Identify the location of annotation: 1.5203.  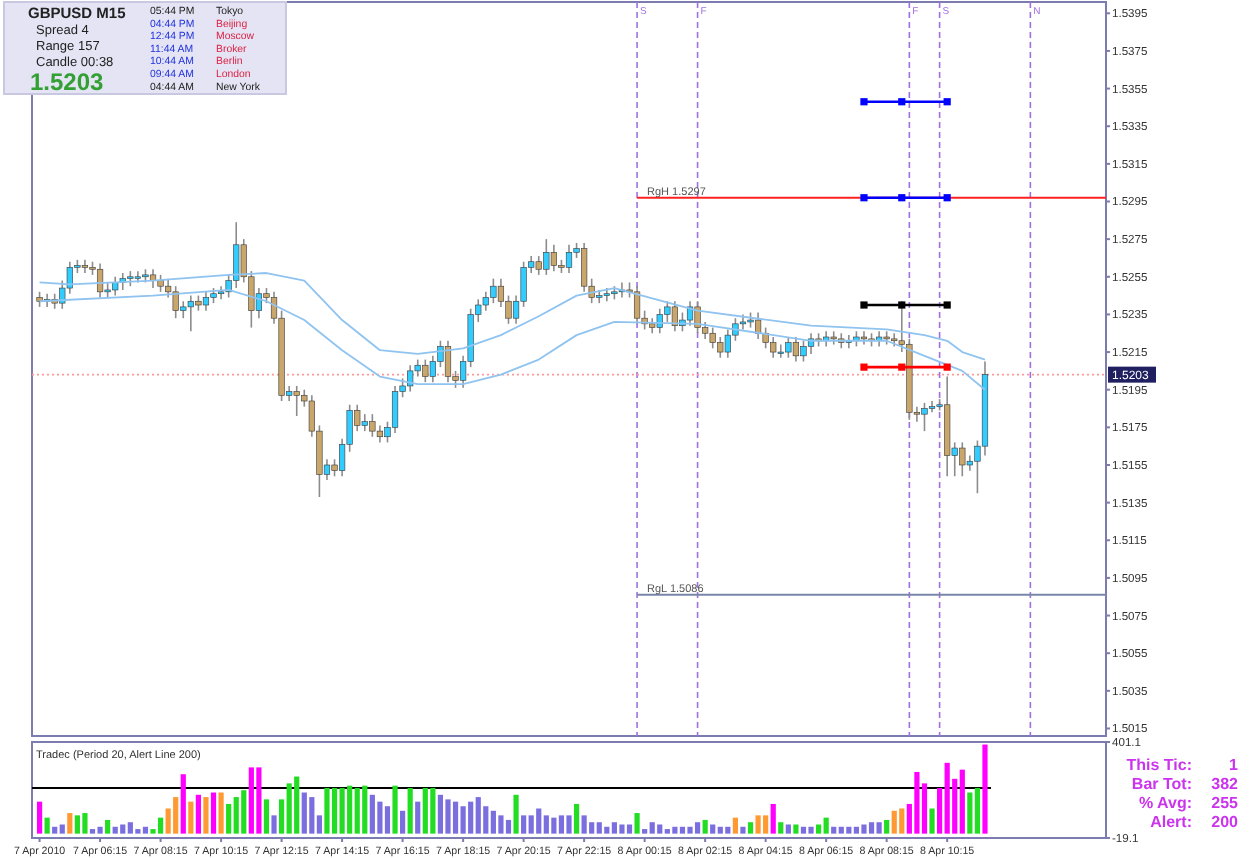
(67, 82).